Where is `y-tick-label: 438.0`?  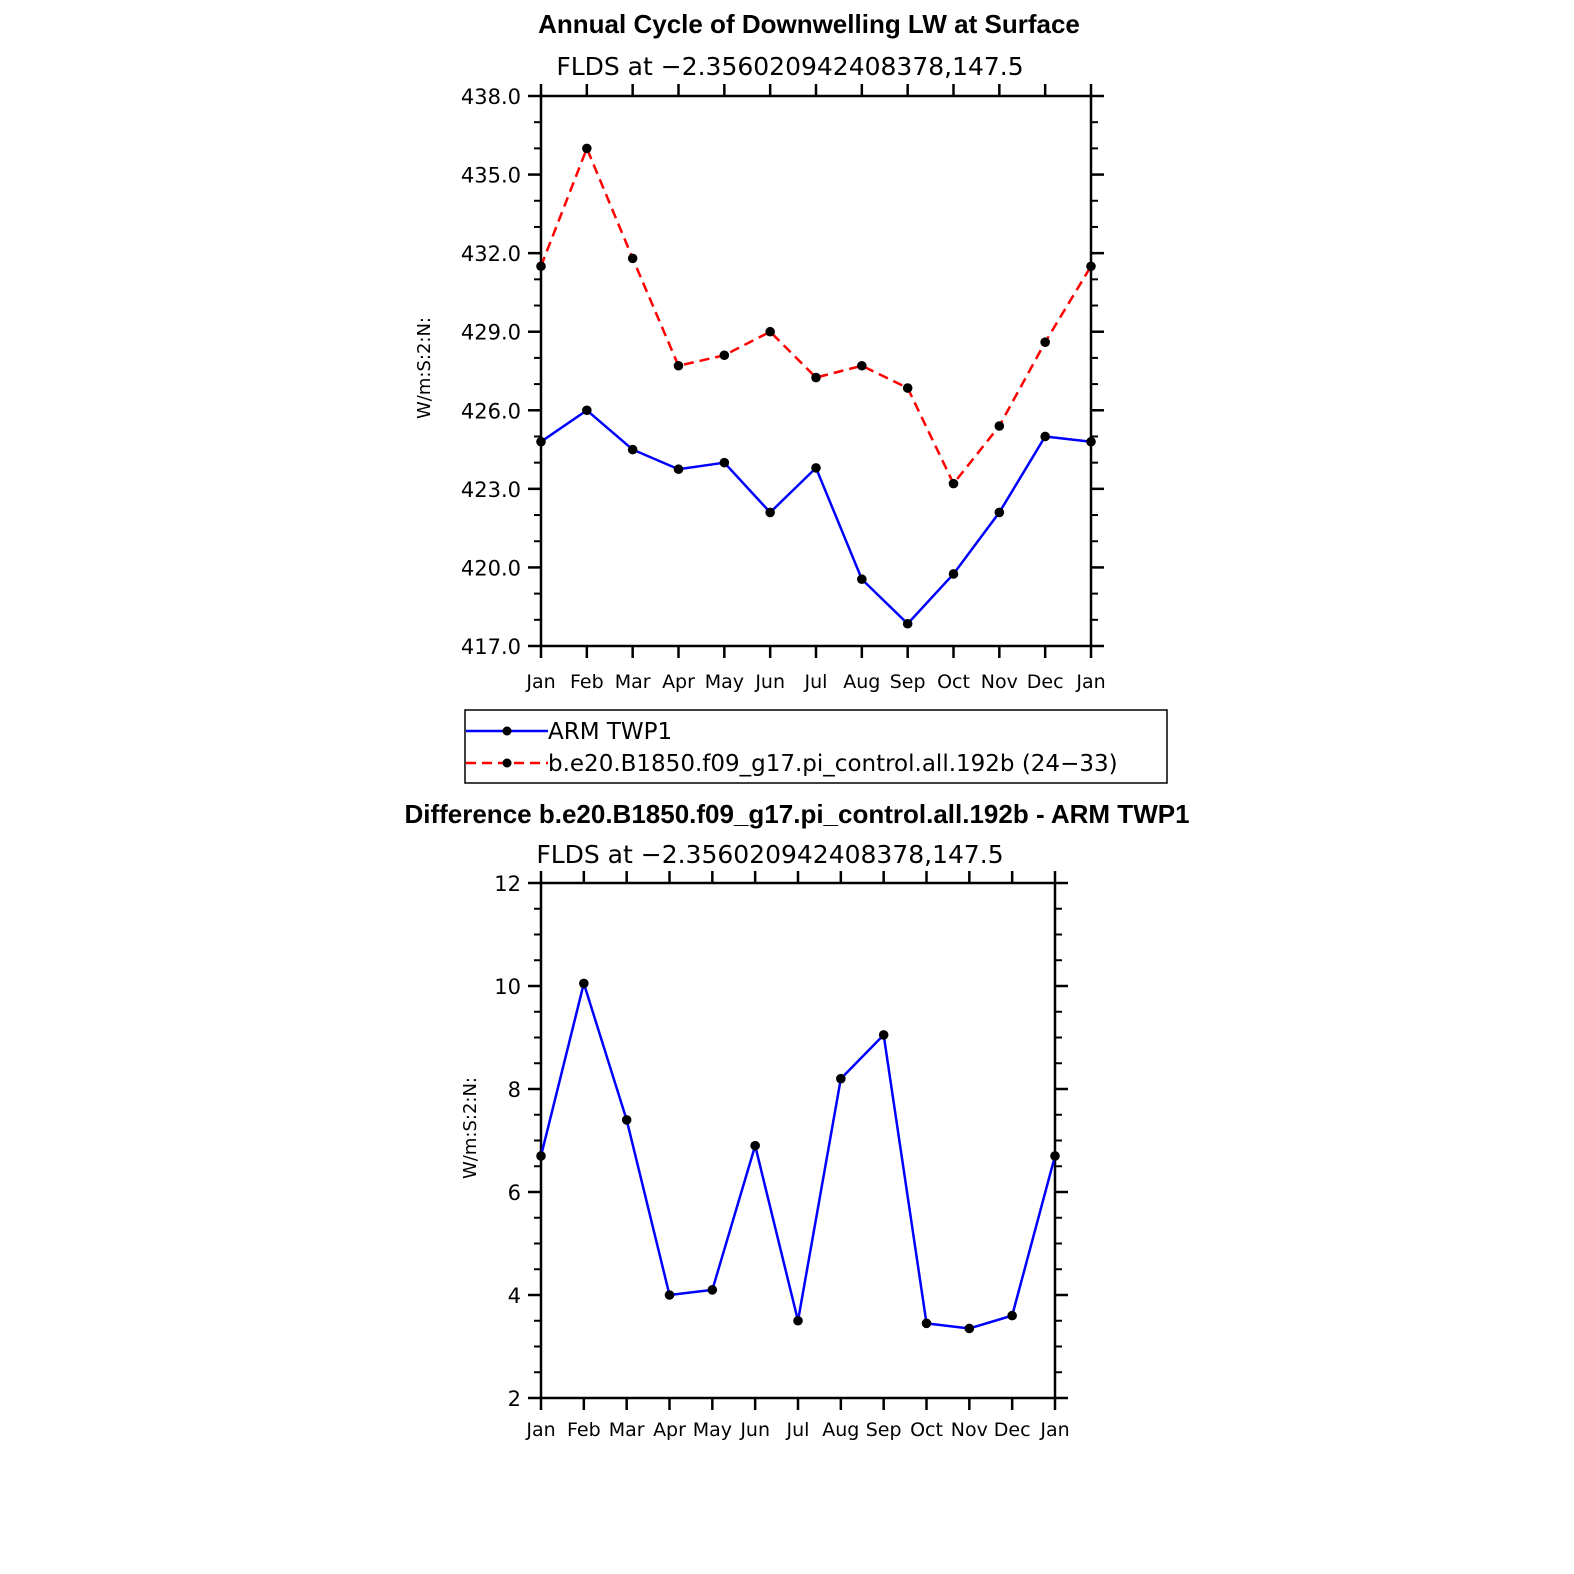
y-tick-label: 438.0 is located at coordinates (491, 97).